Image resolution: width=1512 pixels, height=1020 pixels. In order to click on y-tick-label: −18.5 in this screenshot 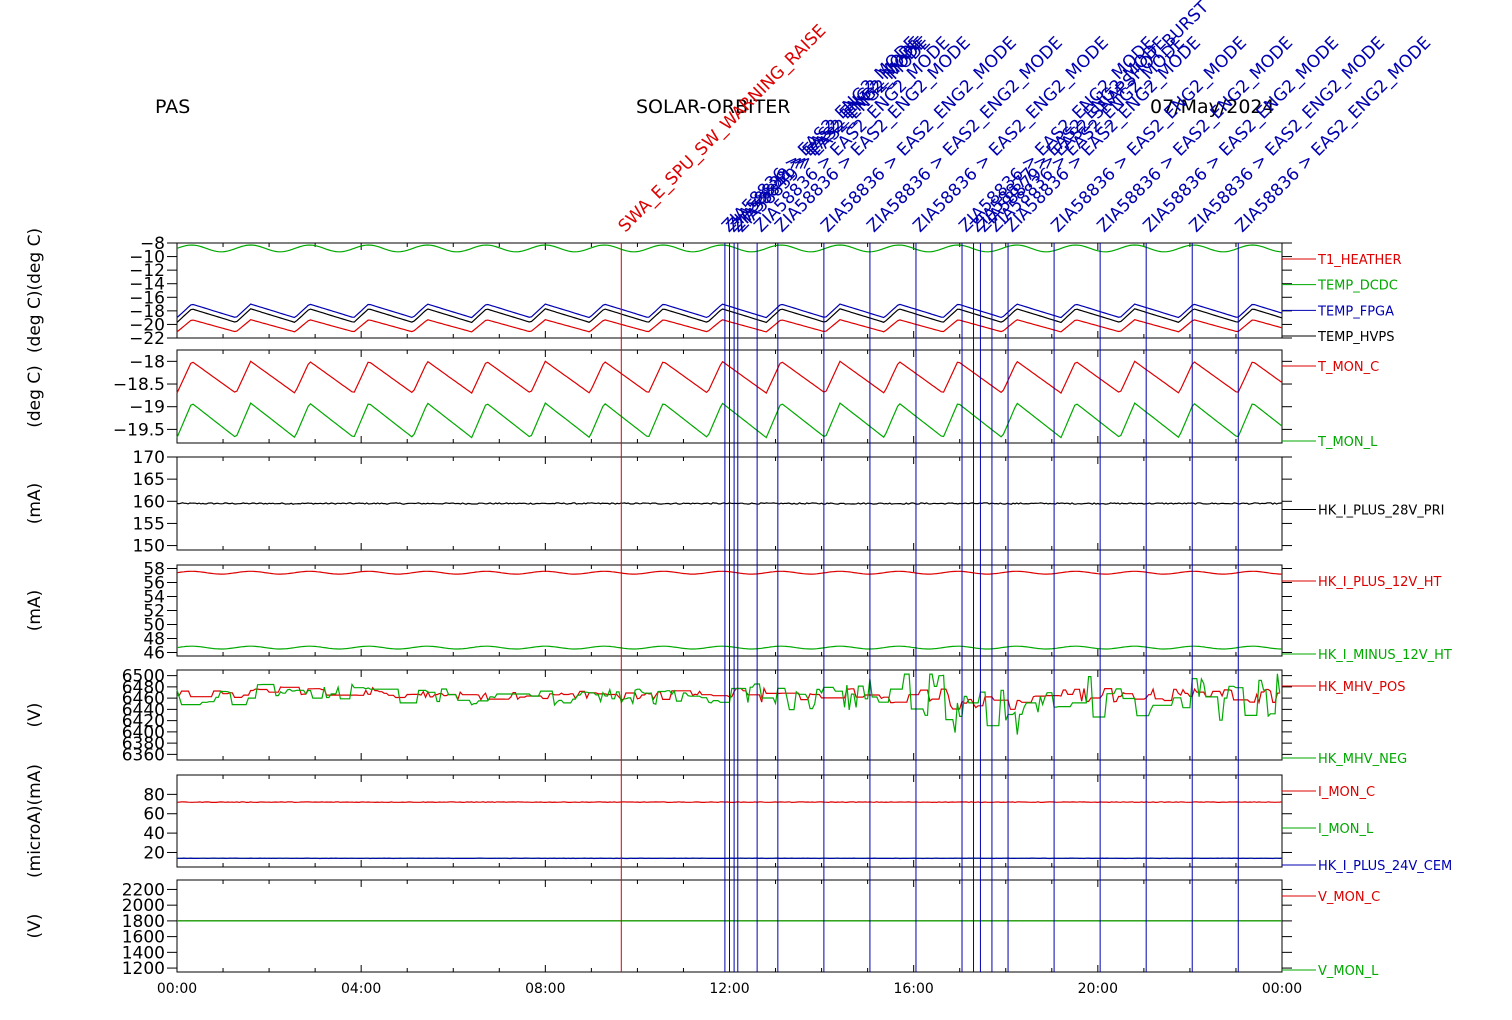, I will do `click(139, 385)`.